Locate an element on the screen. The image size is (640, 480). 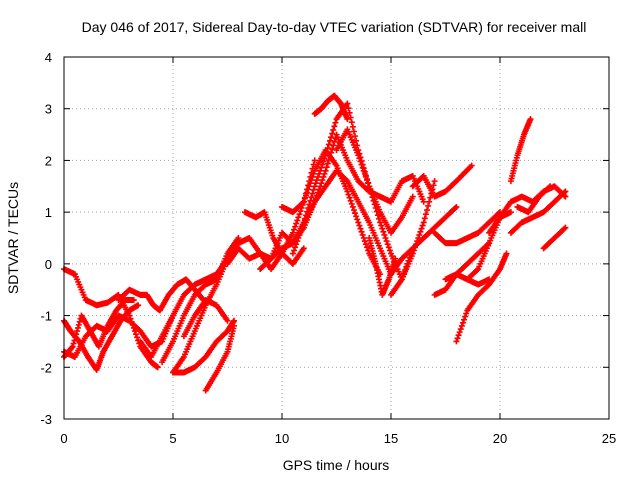
y-tick-label: 4 is located at coordinates (48, 57).